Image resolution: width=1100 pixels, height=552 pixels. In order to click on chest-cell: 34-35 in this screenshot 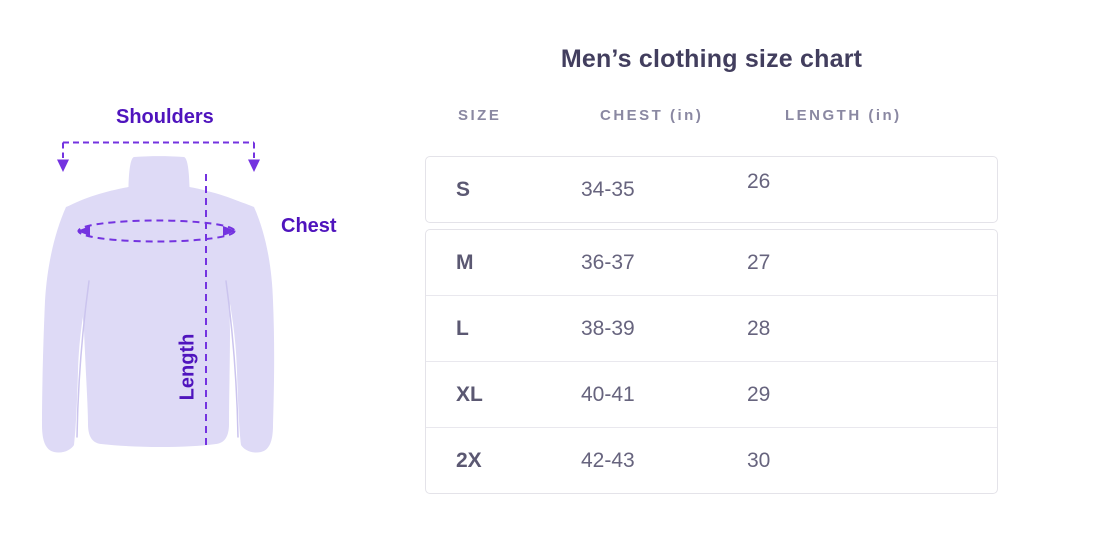, I will do `click(608, 189)`.